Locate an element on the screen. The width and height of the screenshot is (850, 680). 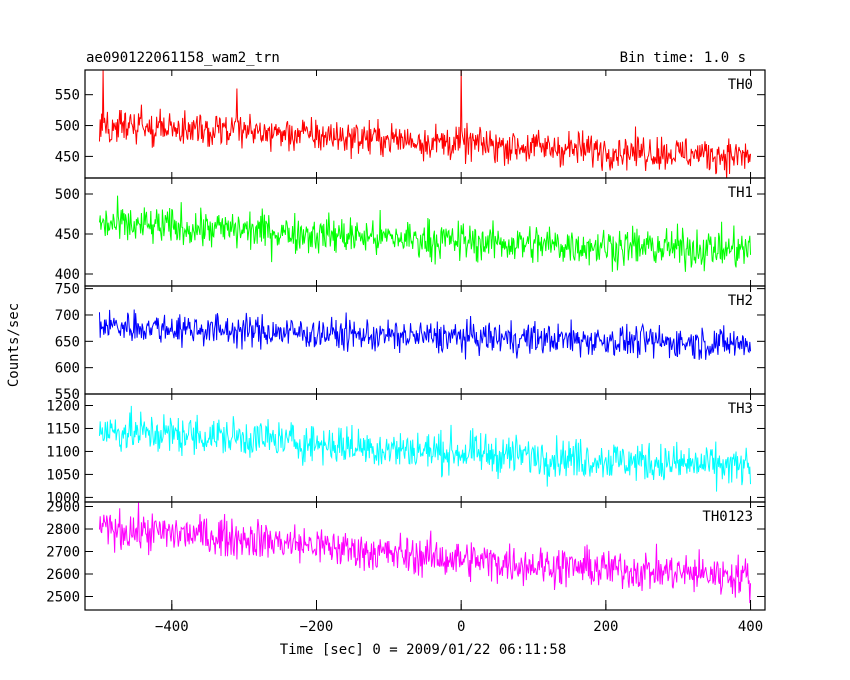
x-tick-label: −400 is located at coordinates (172, 627).